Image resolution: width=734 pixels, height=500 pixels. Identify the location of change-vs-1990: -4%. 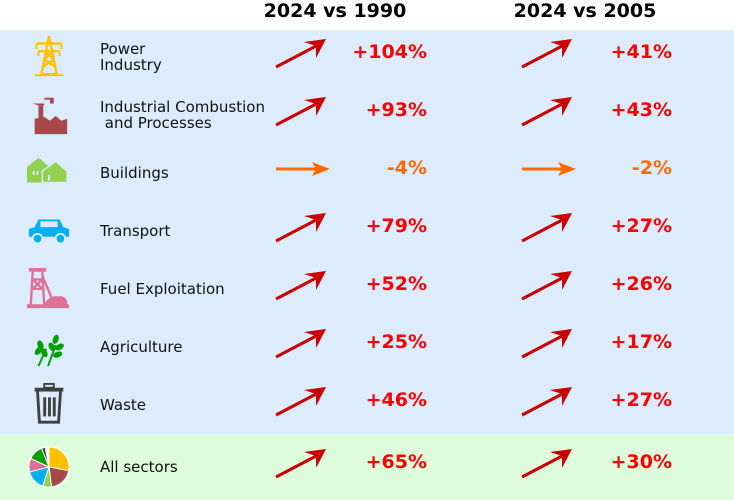
(406, 168).